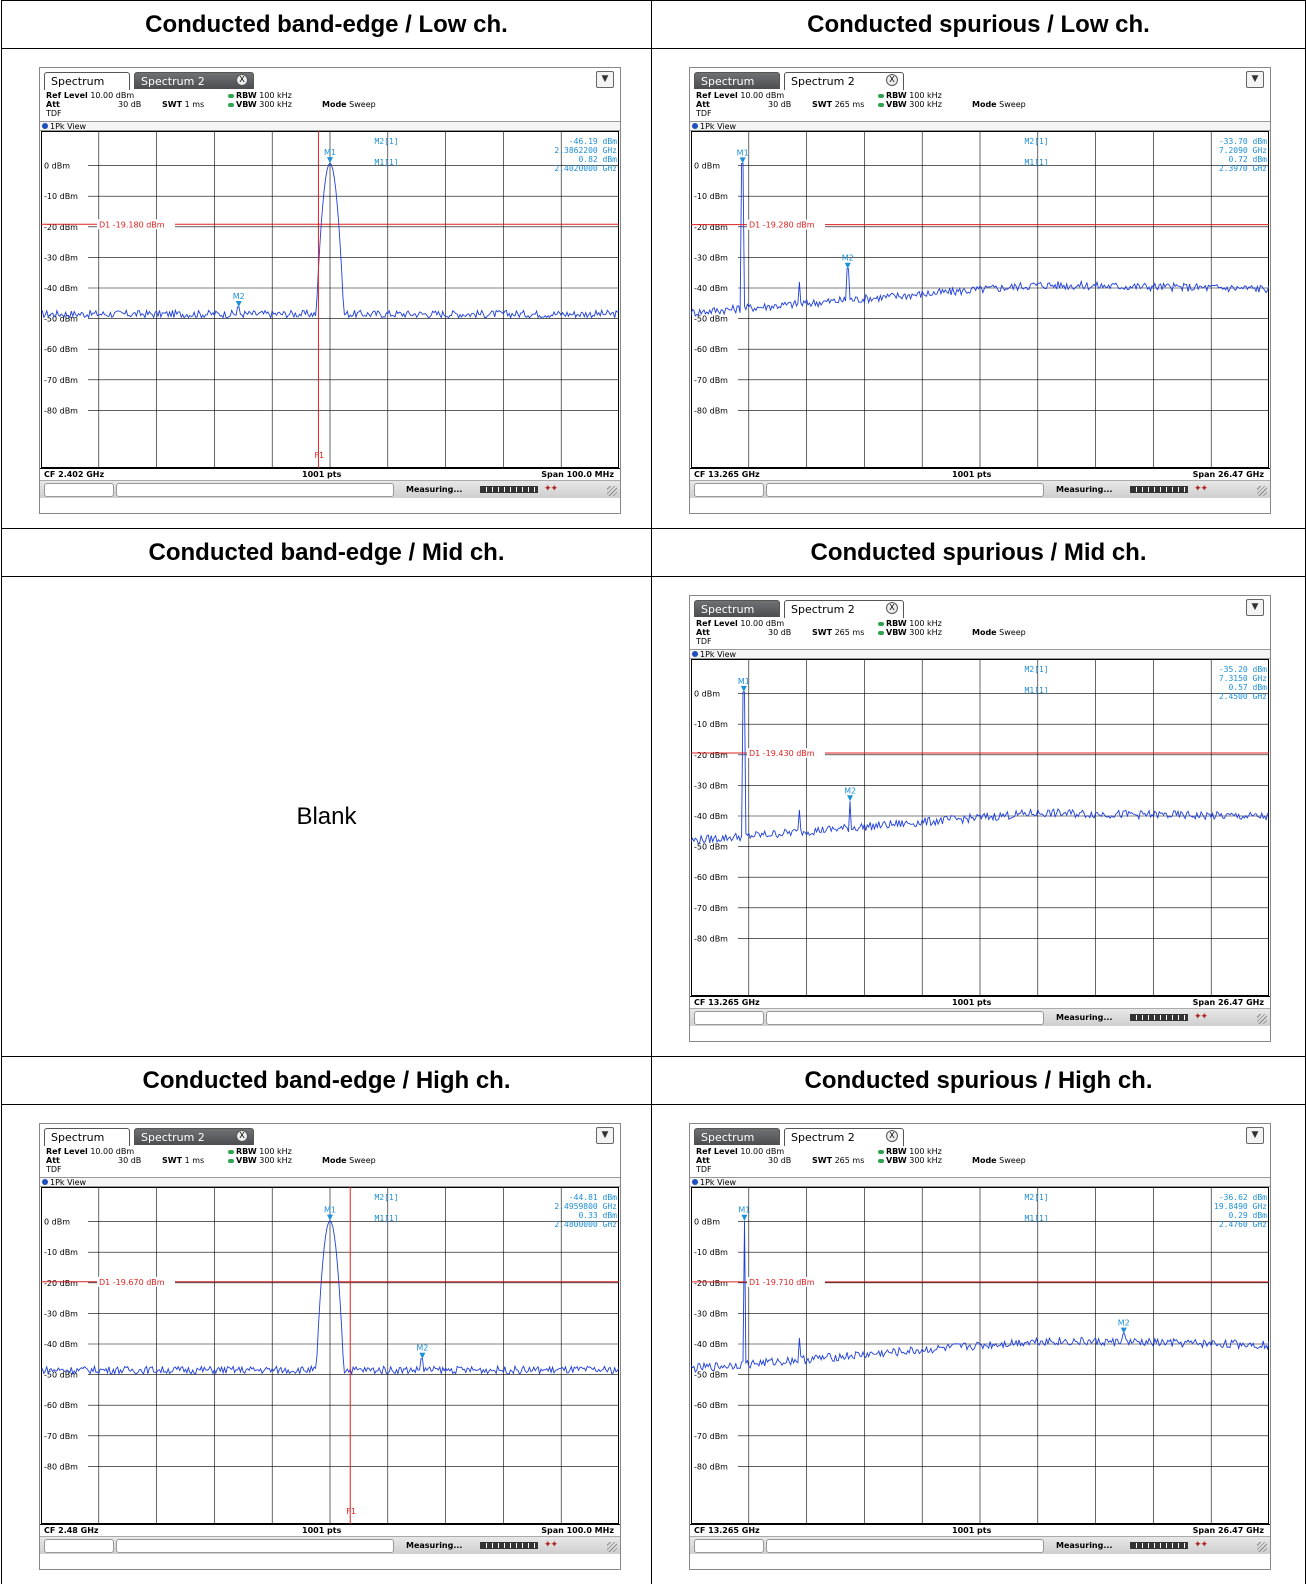 This screenshot has height=1584, width=1306. Describe the element at coordinates (780, 104) in the screenshot. I see `att-value: 30 dB` at that location.